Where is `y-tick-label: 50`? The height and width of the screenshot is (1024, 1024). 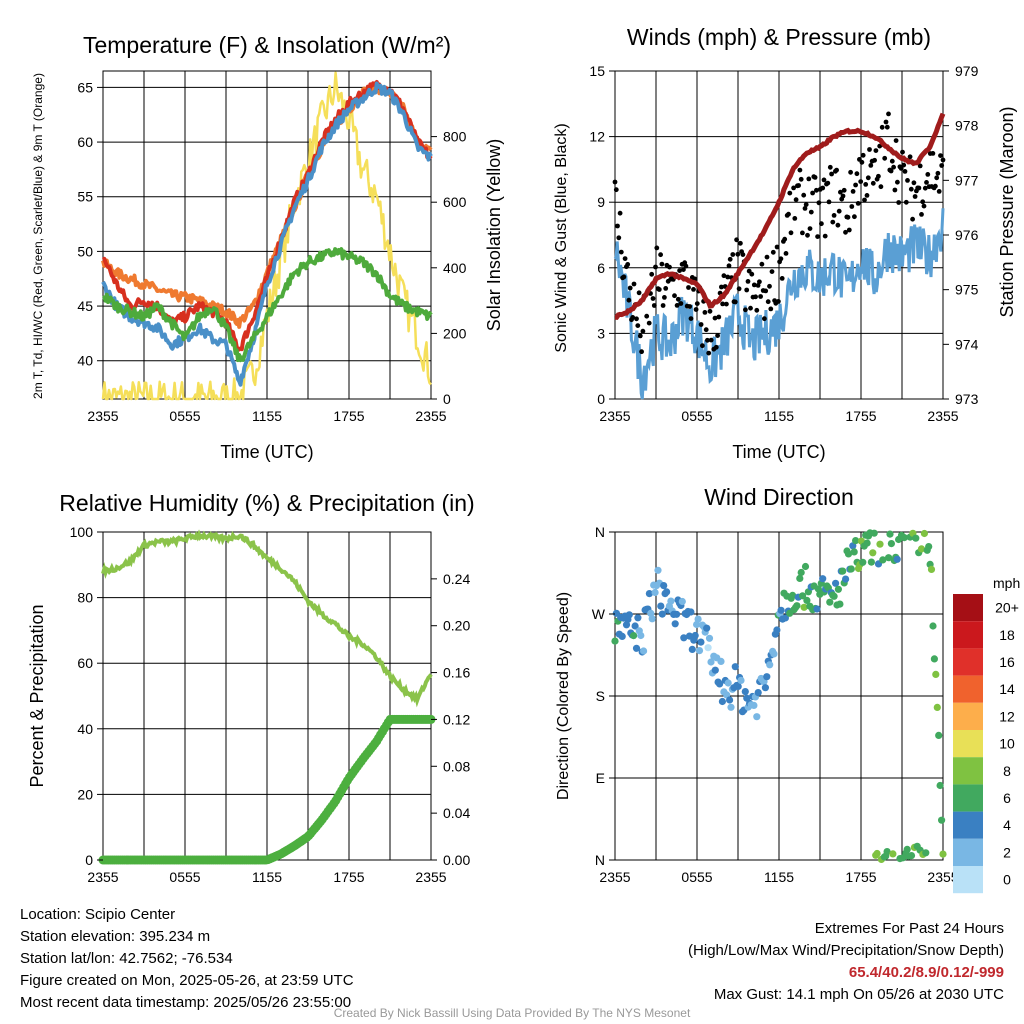 y-tick-label: 50 is located at coordinates (85, 251).